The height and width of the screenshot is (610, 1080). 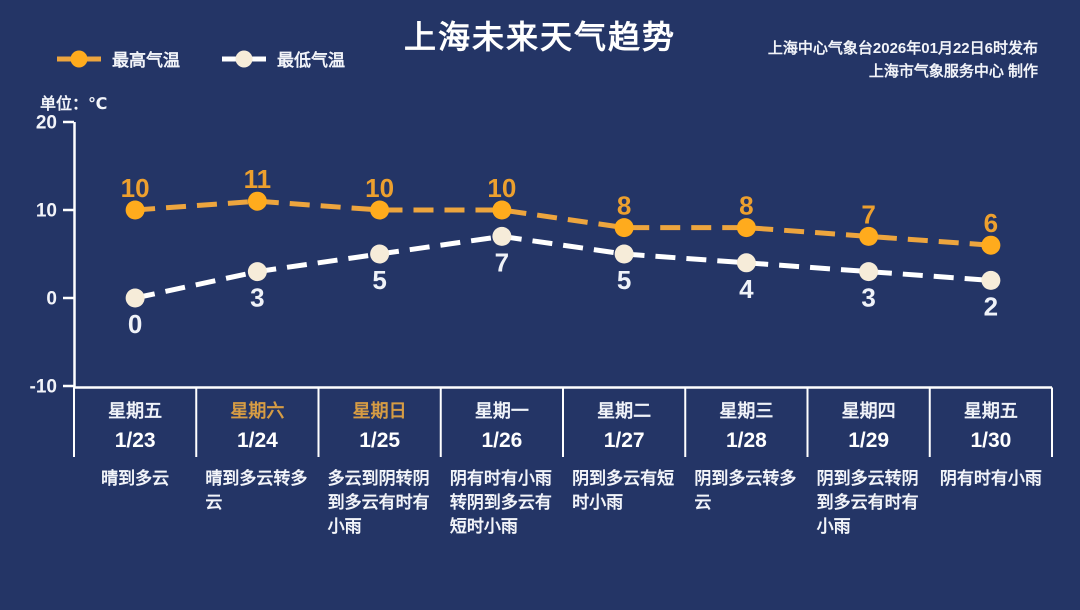 I want to click on weather-description: 阴有时有小雨转阴到多云有短时小雨, so click(x=502, y=503).